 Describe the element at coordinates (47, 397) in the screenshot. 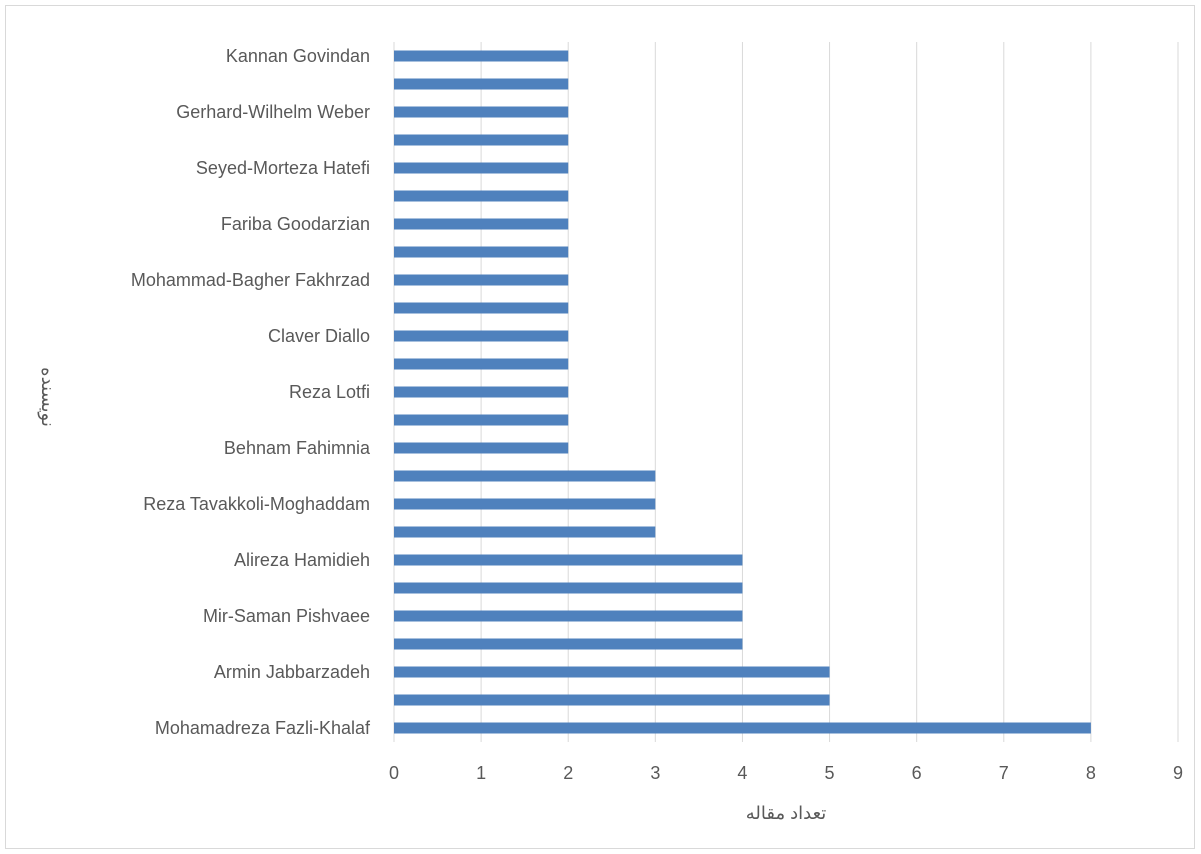

I see `y-axis-title: نویسنده` at that location.